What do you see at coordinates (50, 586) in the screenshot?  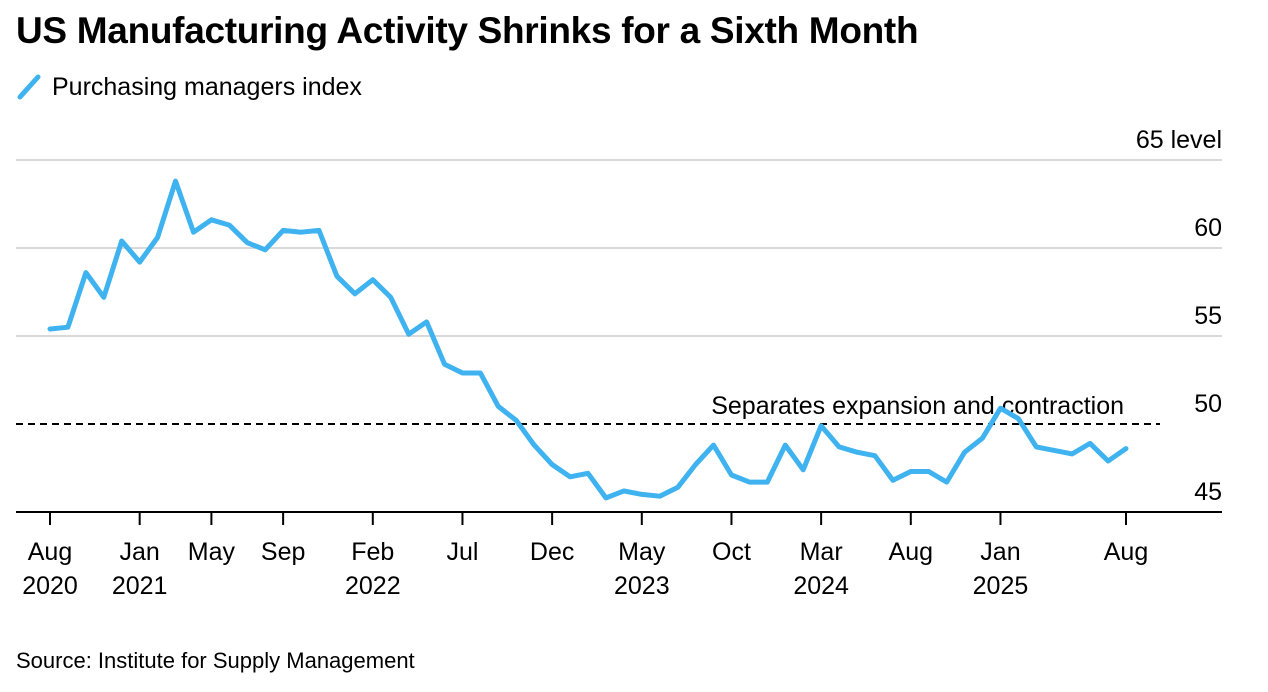 I see `x-tick-label-year: 2020` at bounding box center [50, 586].